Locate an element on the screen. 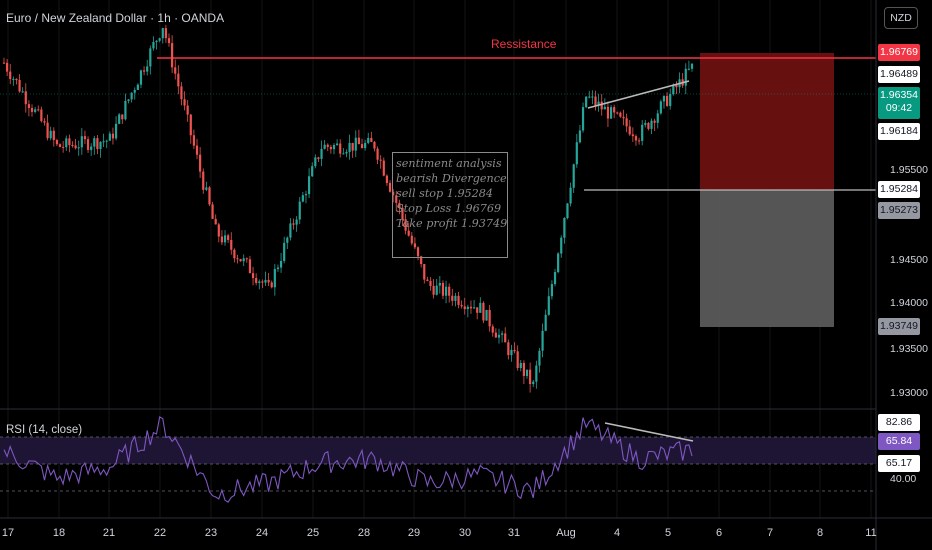 This screenshot has height=550, width=932. time-label: 31 is located at coordinates (514, 533).